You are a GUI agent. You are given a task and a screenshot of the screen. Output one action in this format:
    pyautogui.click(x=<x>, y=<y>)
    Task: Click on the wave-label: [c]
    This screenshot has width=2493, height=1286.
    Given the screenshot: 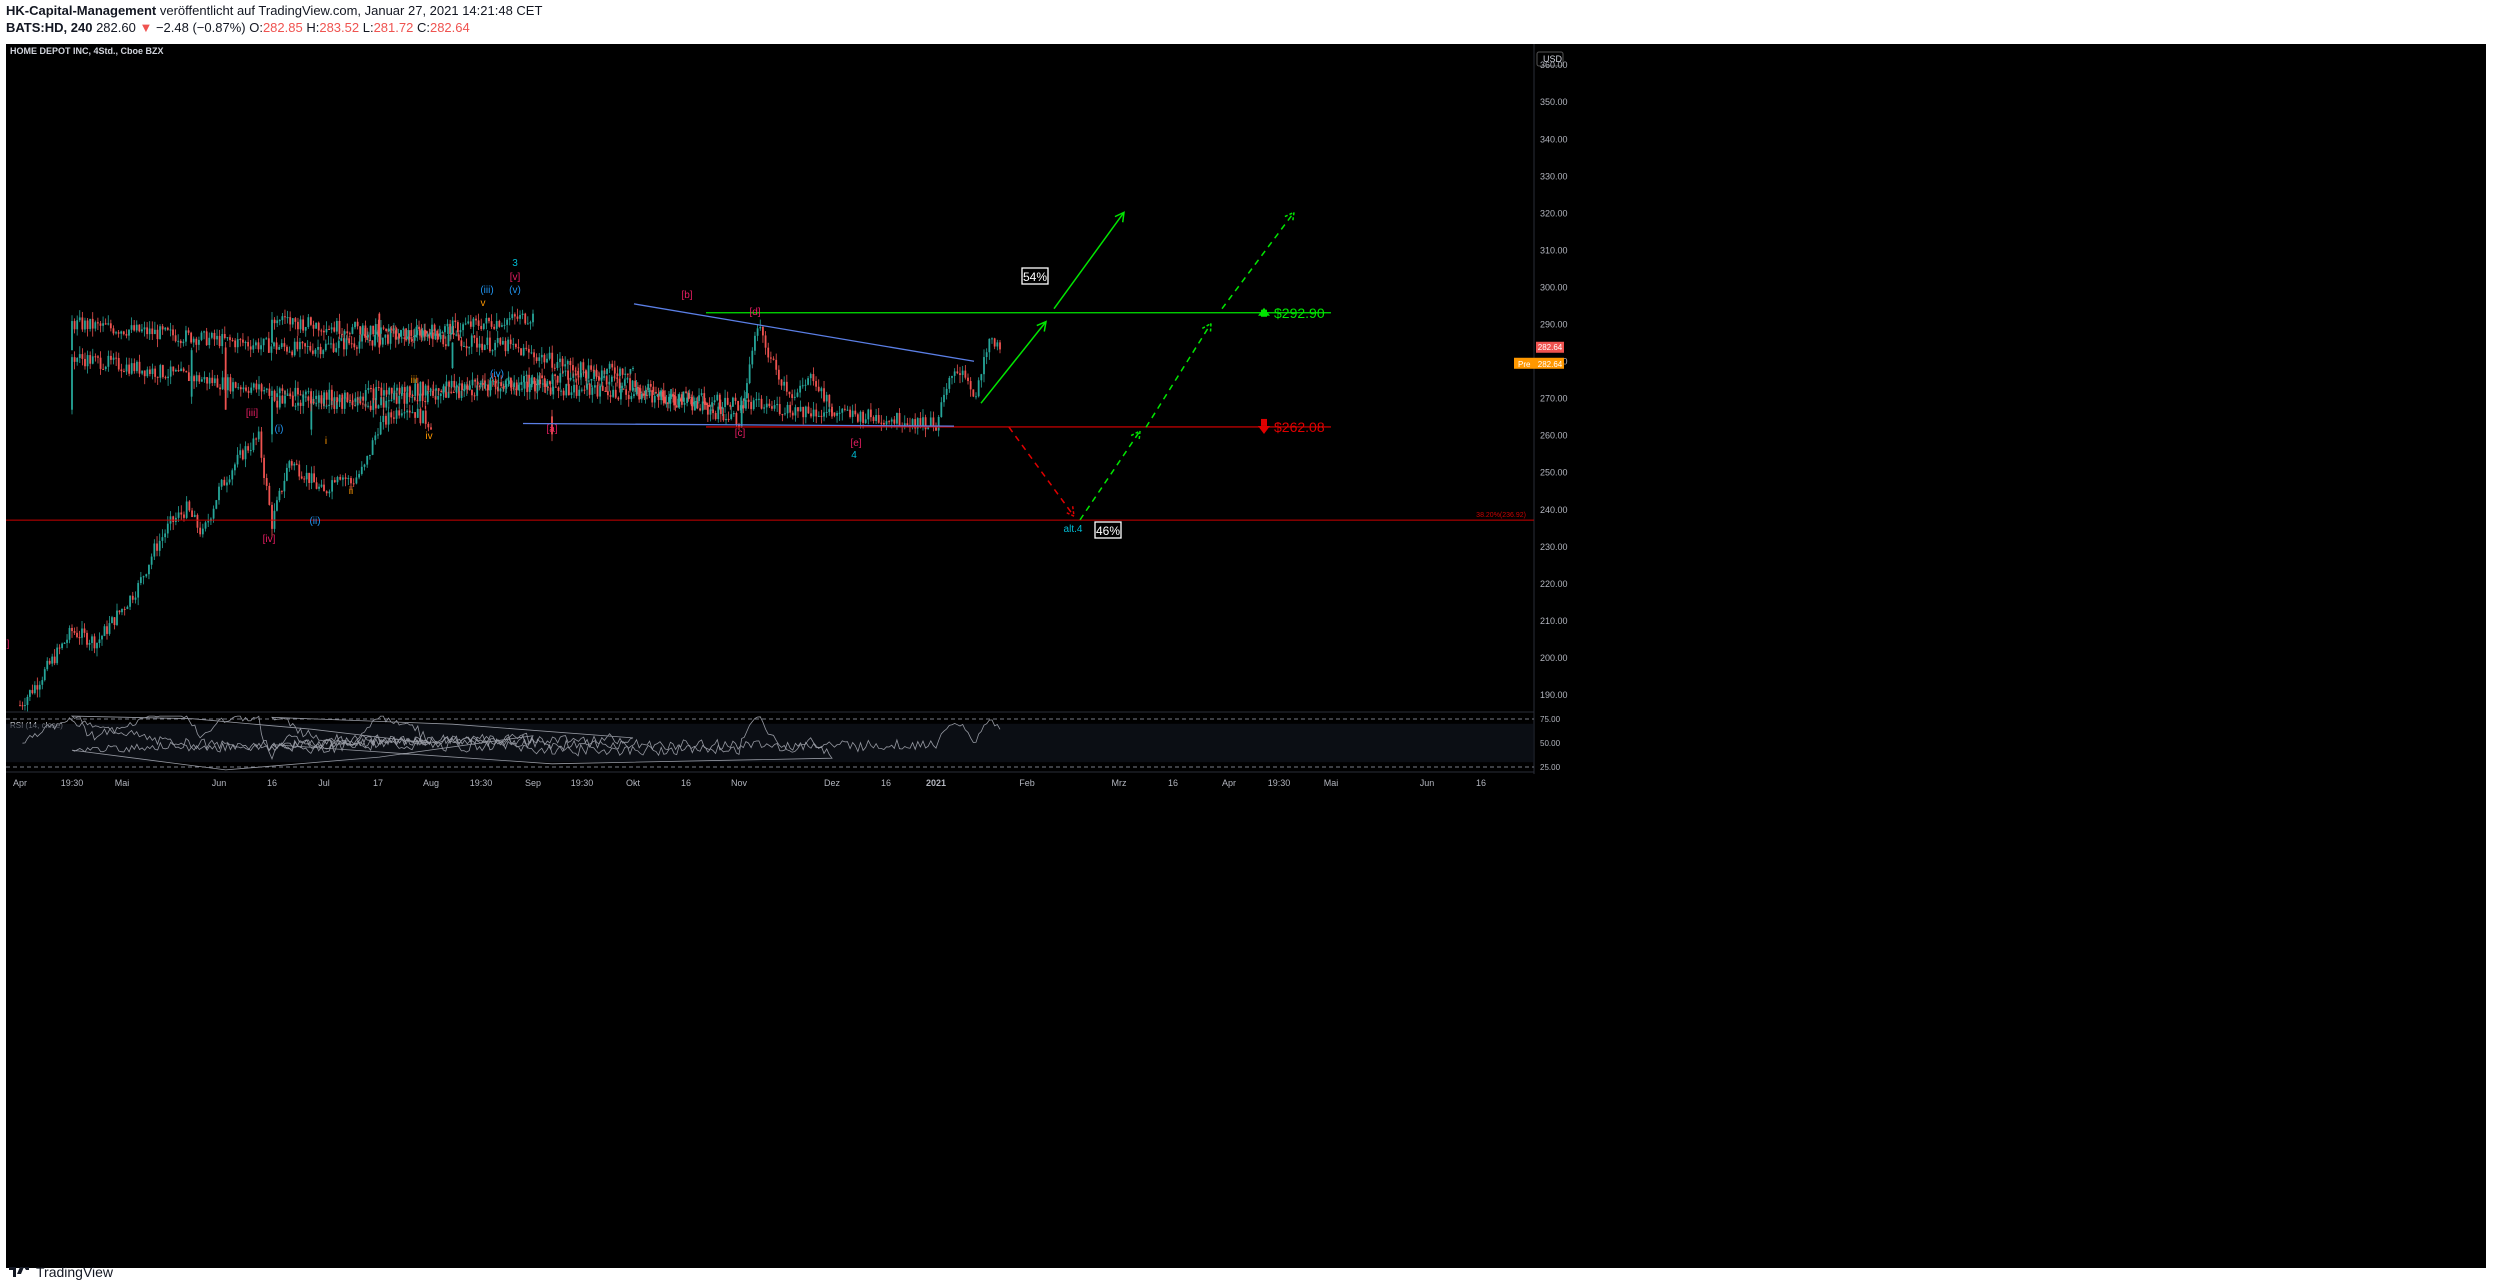 What is the action you would take?
    pyautogui.click(x=740, y=433)
    